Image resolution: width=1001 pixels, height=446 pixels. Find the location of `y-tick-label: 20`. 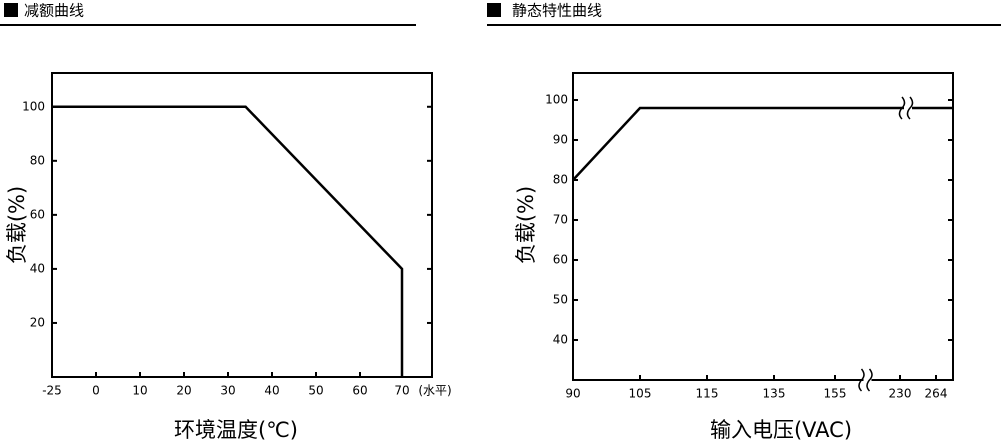

y-tick-label: 20 is located at coordinates (37, 322).